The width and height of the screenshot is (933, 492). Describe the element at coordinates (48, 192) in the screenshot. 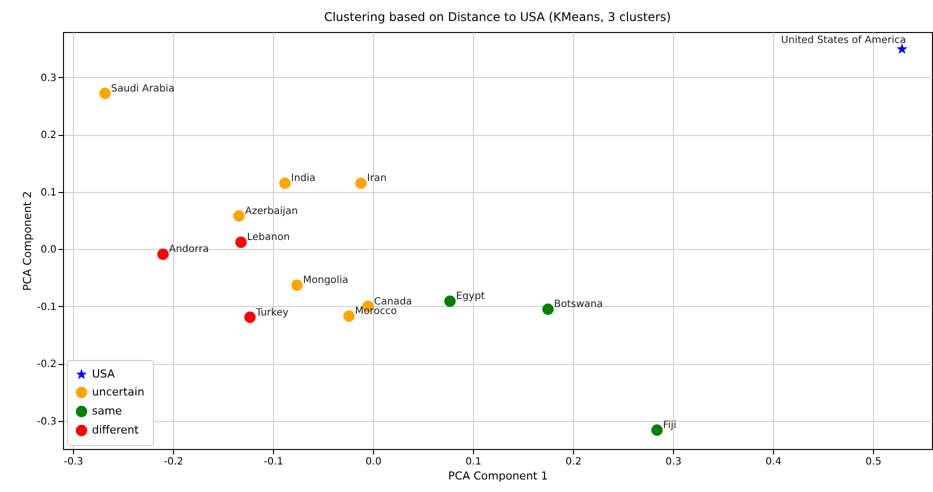

I see `y-tick-label: 0.1` at that location.